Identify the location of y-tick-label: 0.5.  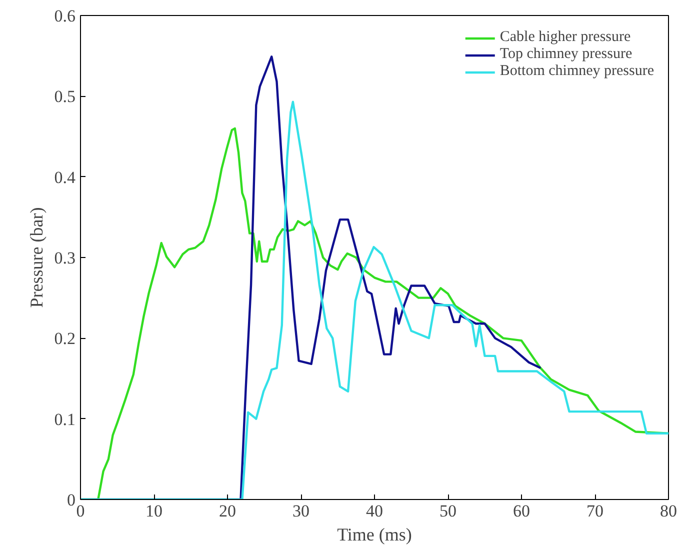
(65, 96).